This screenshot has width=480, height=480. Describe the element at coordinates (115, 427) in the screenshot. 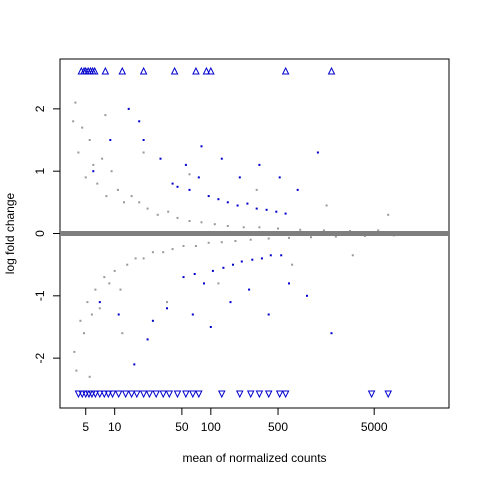

I see `x-tick-label: 10` at that location.